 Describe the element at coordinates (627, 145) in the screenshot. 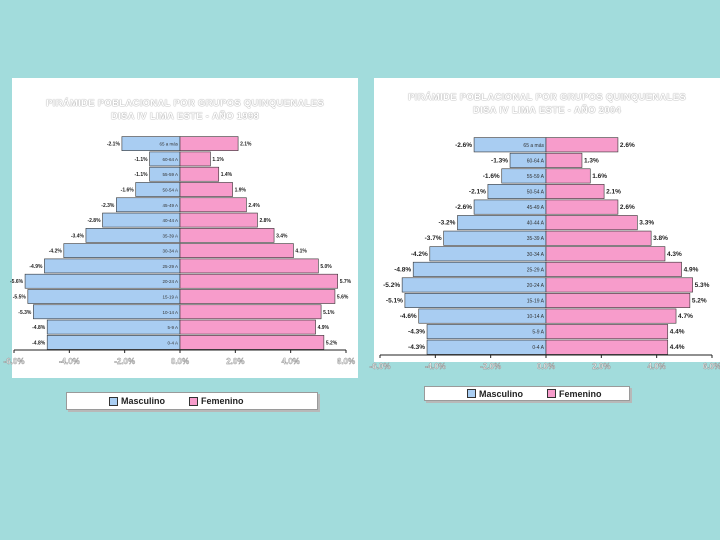

I see `data-label-female: 2.6%` at that location.